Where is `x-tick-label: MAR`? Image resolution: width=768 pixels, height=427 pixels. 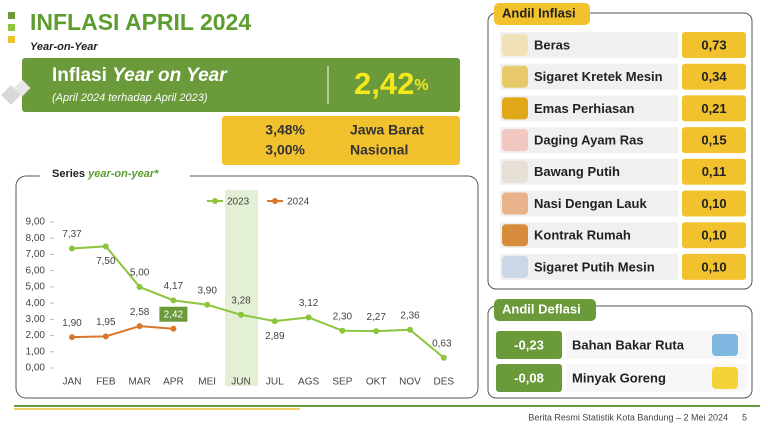
x-tick-label: MAR is located at coordinates (139, 382).